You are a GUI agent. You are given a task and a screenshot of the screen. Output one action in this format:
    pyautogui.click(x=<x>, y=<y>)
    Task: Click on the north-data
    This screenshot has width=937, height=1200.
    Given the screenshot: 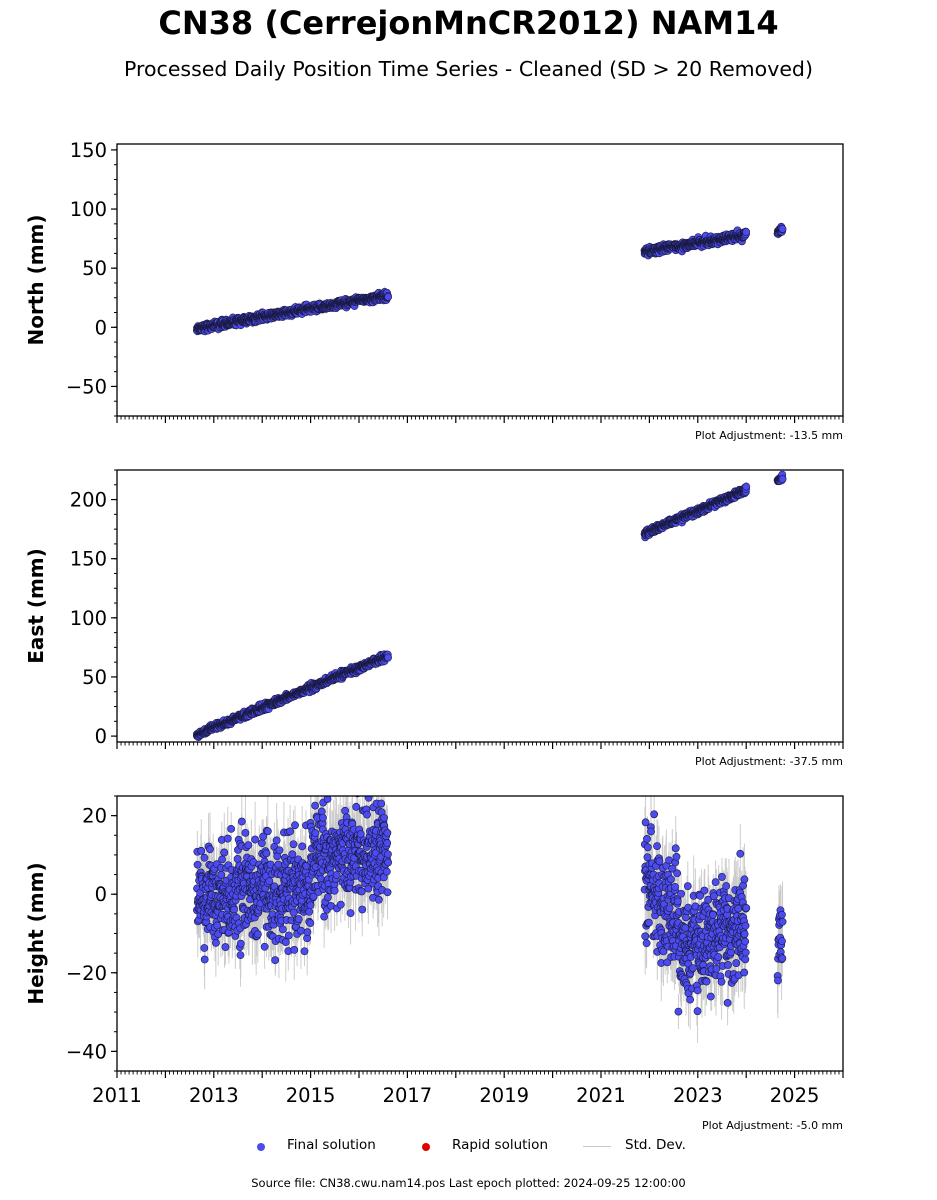 What is the action you would take?
    pyautogui.click(x=489, y=279)
    